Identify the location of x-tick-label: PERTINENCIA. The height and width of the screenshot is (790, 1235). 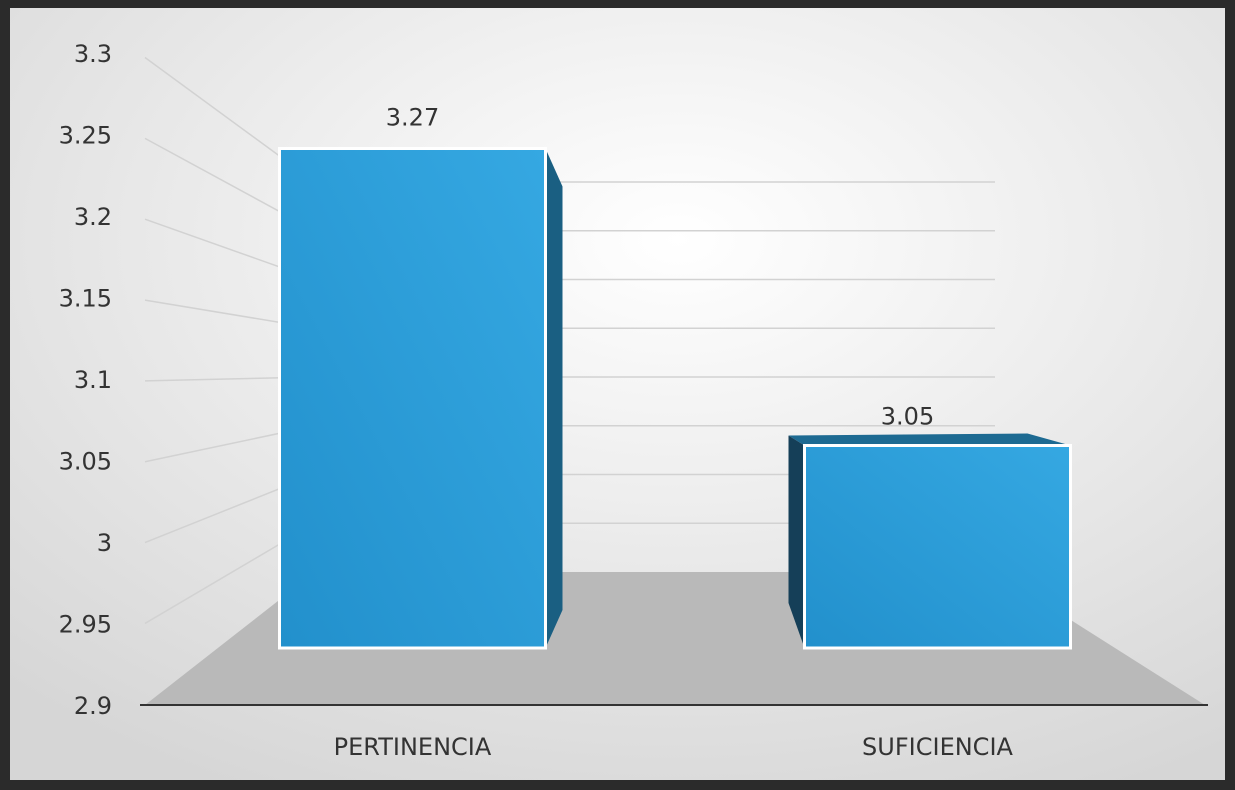
(413, 747).